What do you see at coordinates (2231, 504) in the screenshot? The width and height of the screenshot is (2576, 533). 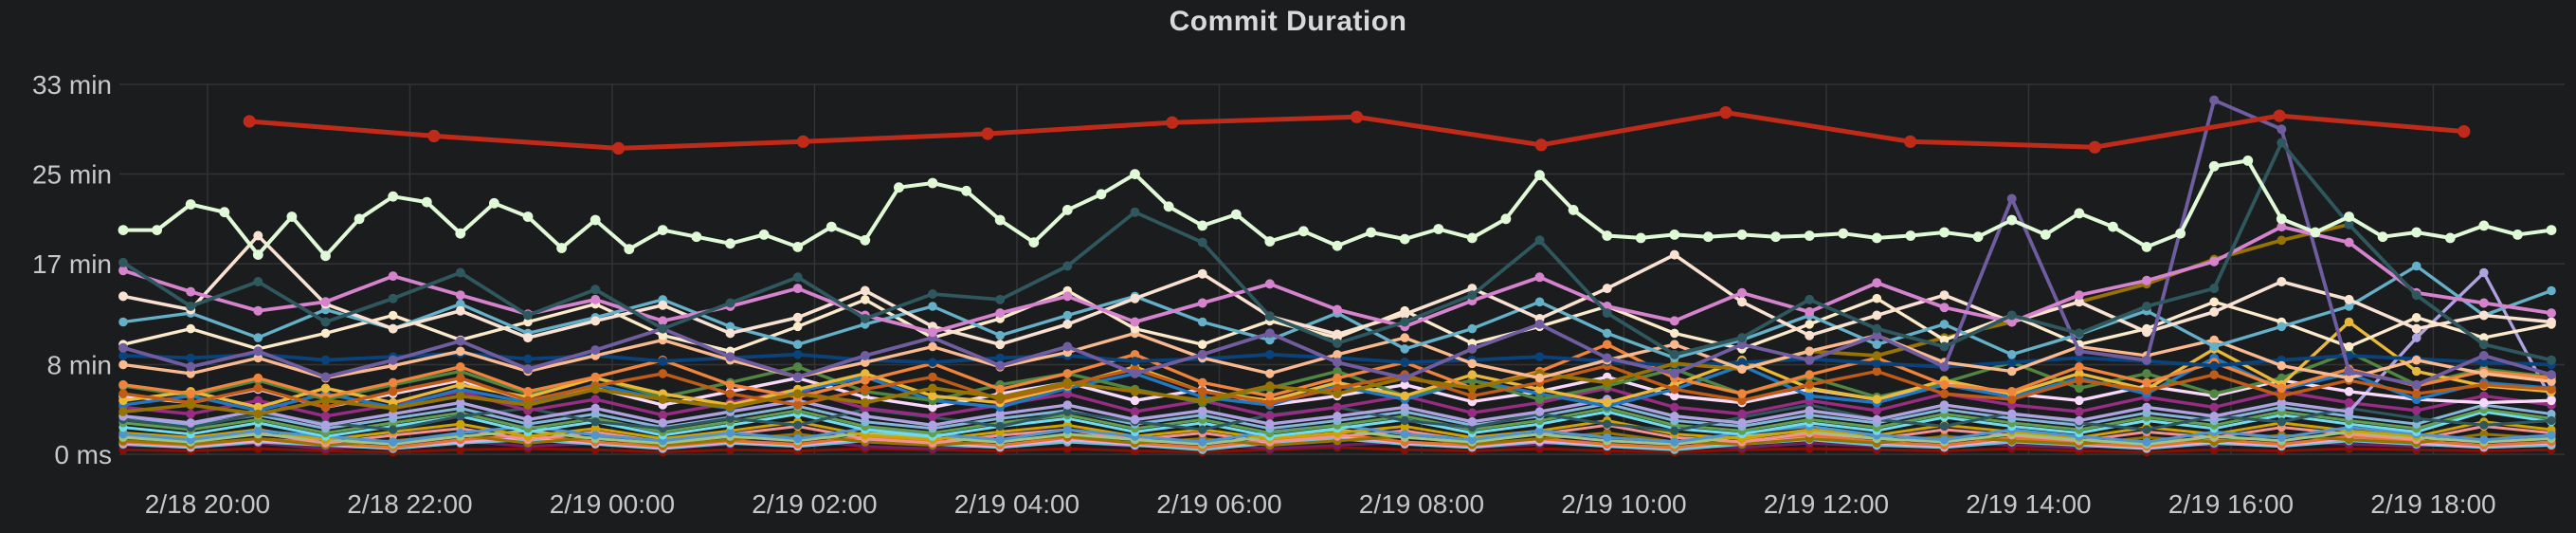 I see `x-axis-label: 2/19 16:00` at bounding box center [2231, 504].